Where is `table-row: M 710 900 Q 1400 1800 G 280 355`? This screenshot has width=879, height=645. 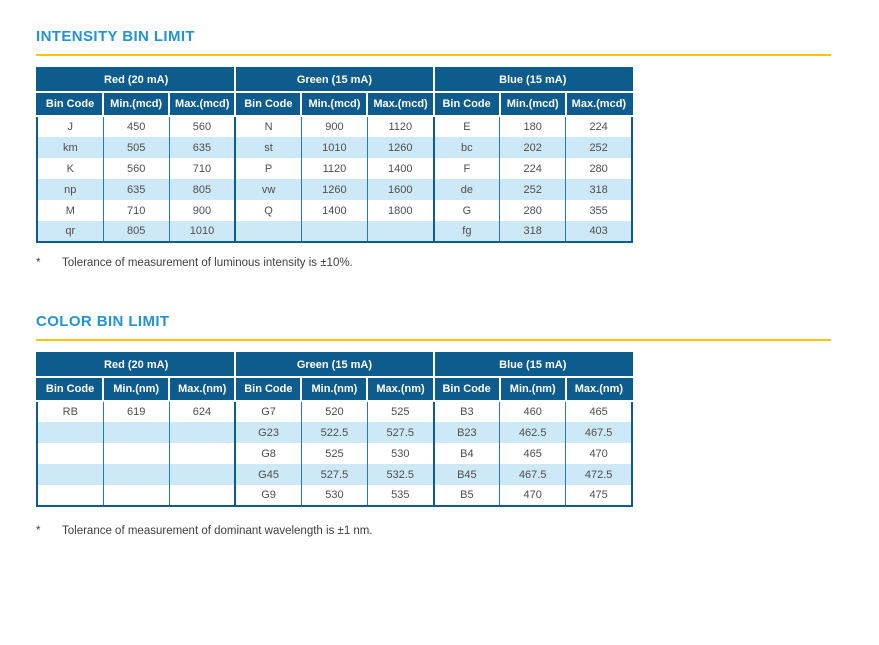 table-row: M 710 900 Q 1400 1800 G 280 355 is located at coordinates (334, 210).